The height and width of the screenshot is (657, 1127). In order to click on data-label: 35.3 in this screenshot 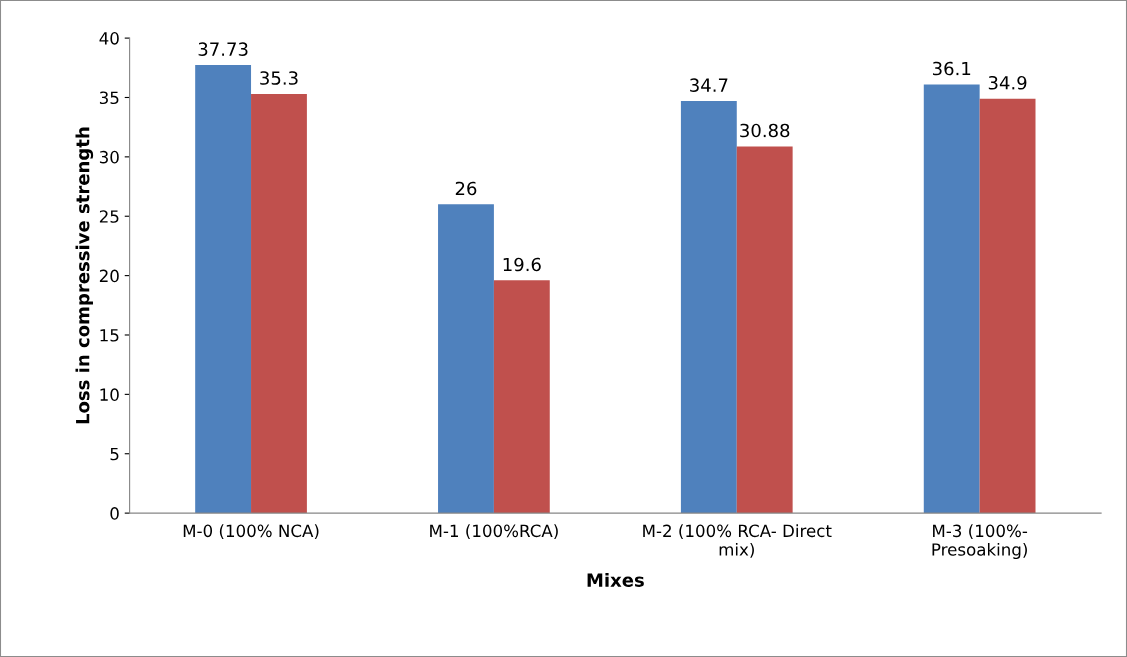, I will do `click(279, 78)`.